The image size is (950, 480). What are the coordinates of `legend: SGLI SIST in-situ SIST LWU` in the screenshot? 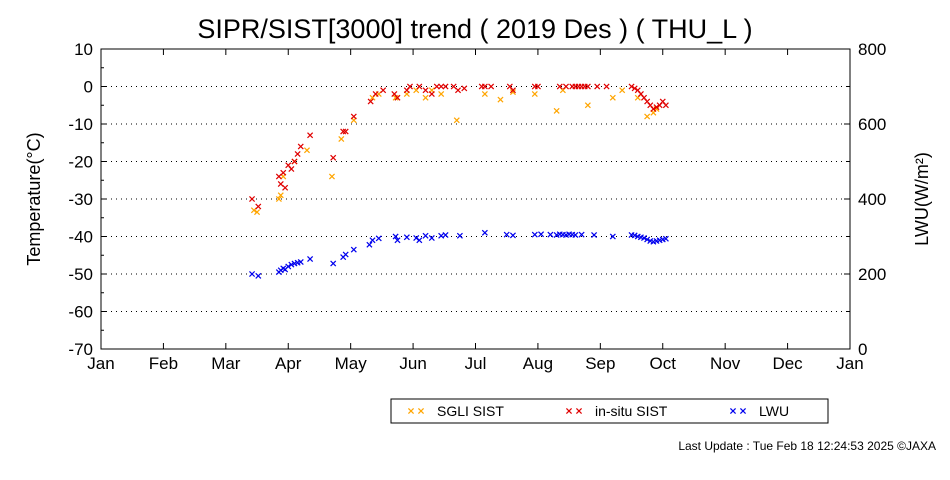 It's located at (609, 411).